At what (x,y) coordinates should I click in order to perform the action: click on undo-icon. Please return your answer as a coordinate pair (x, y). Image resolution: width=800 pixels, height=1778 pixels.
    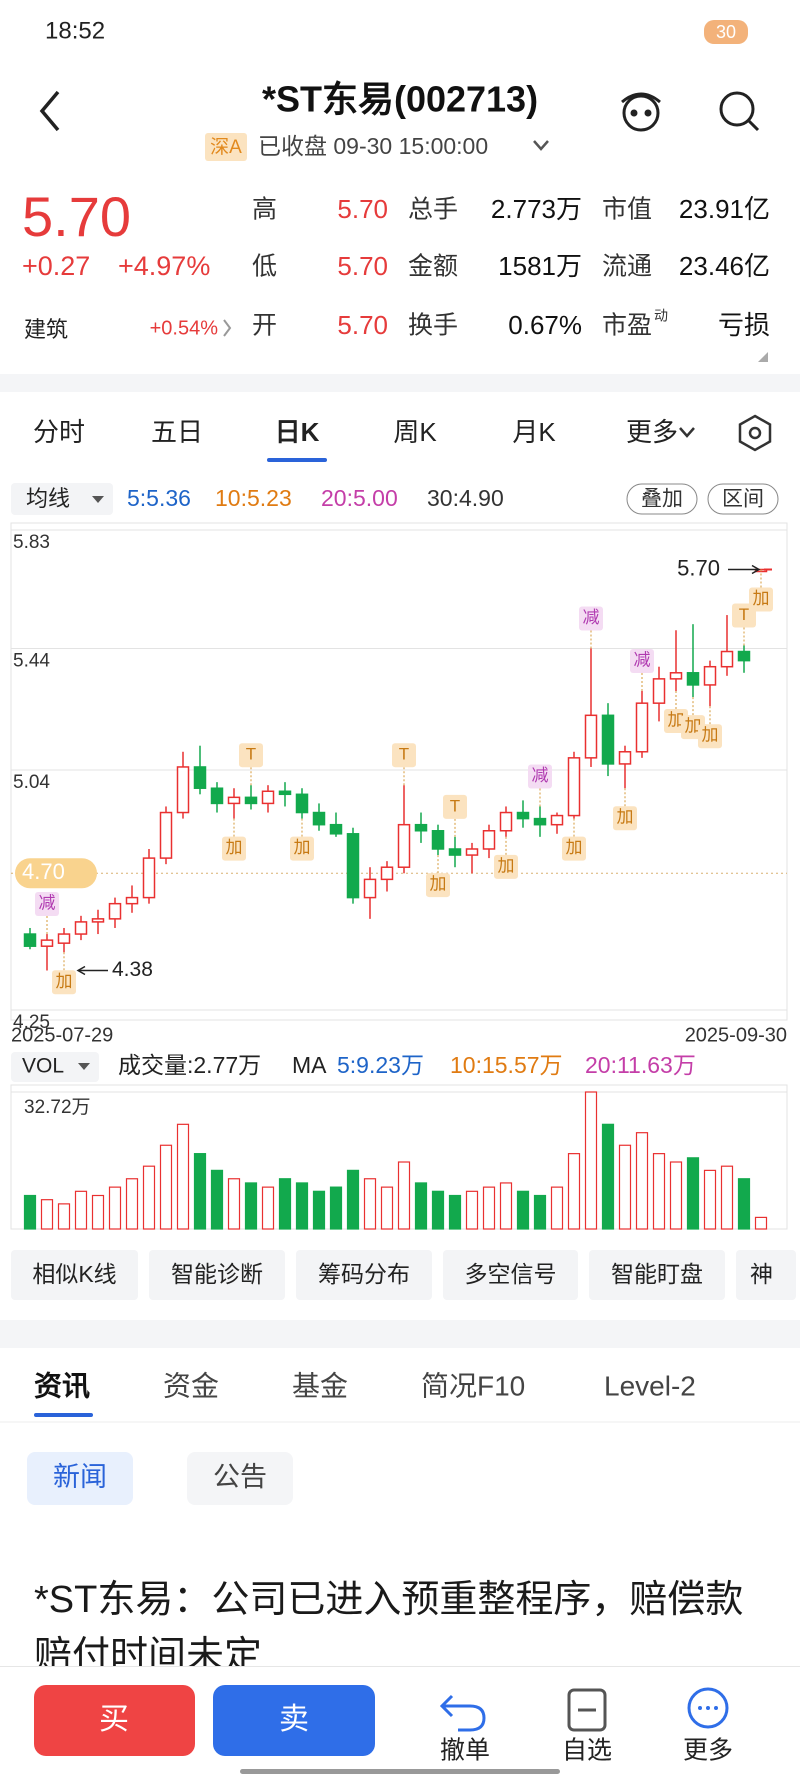
    Looking at the image, I should click on (462, 1713).